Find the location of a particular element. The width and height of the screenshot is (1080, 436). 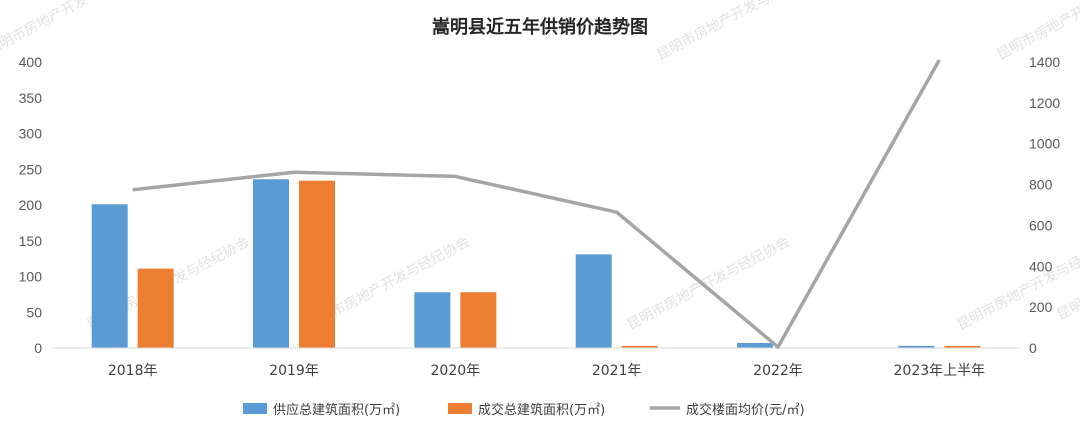

y-left-tick-label: 300 is located at coordinates (31, 134).